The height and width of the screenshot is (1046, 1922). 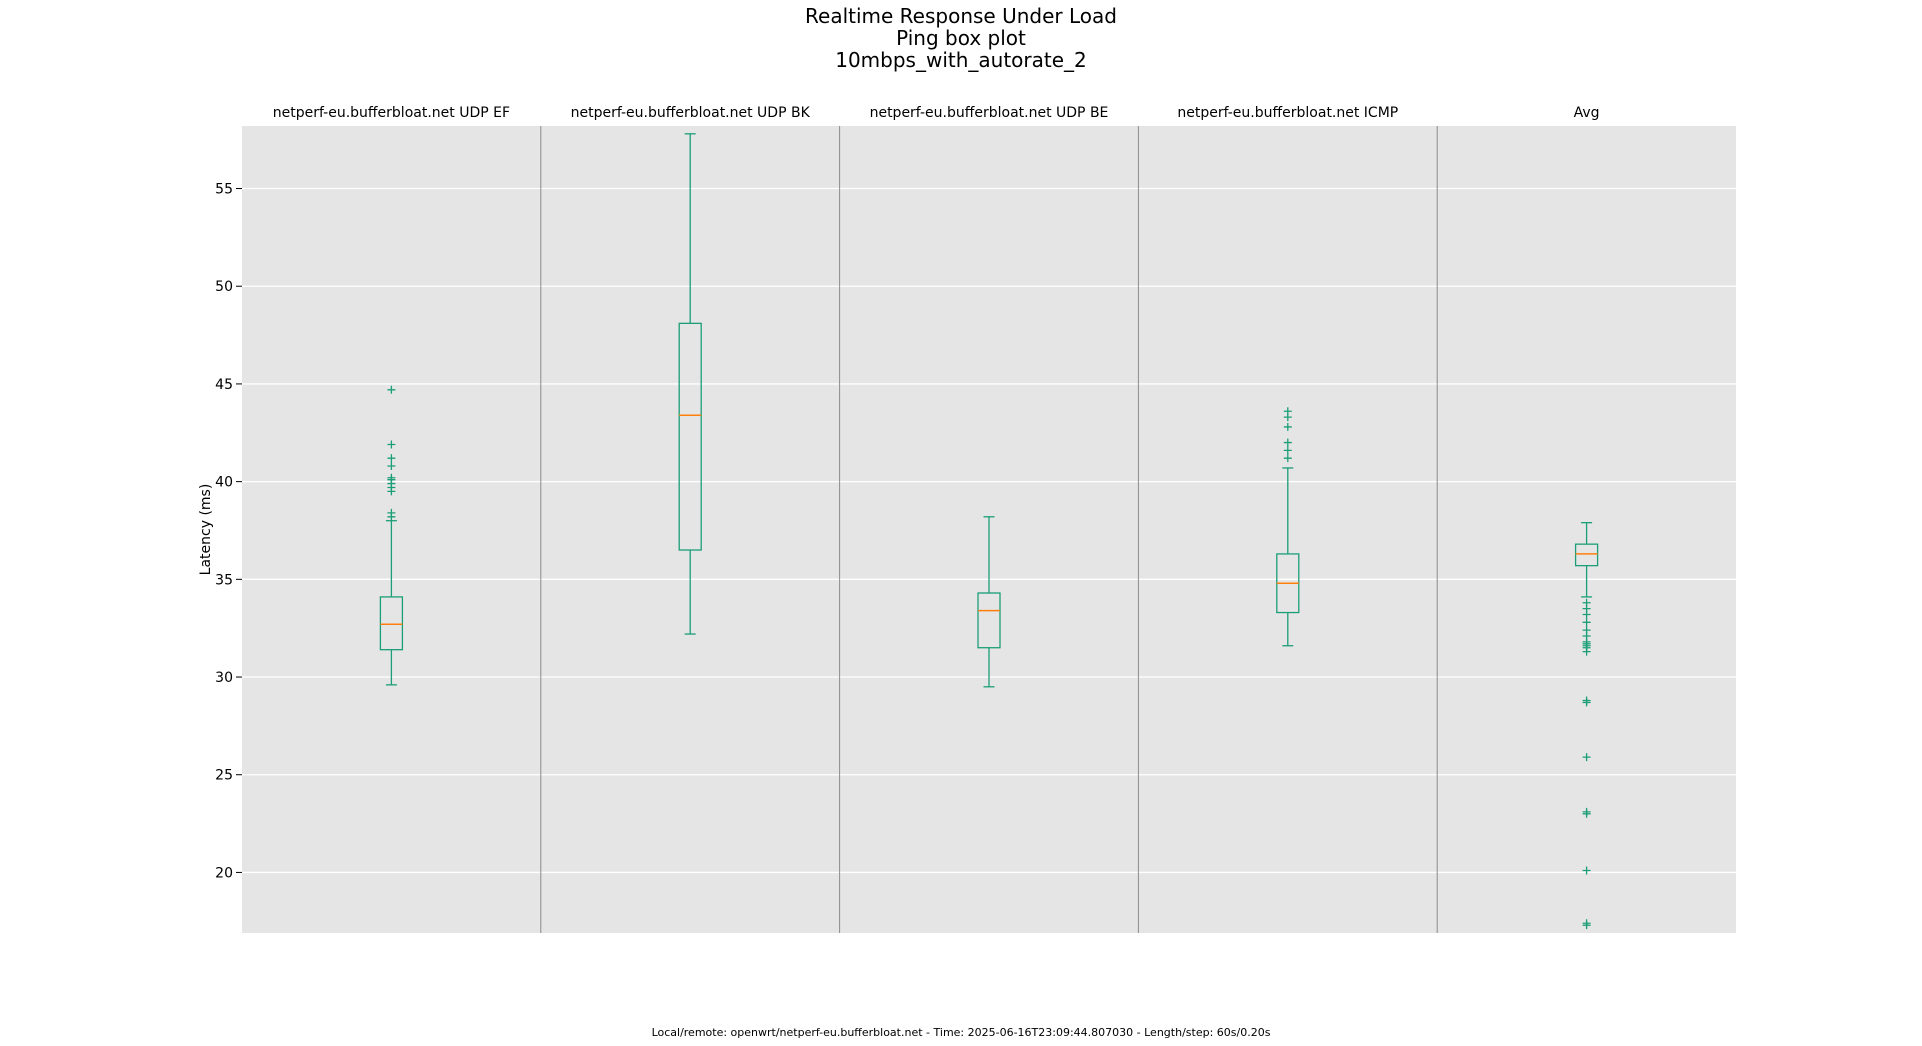 I want to click on y-tick-label: 45, so click(x=224, y=385).